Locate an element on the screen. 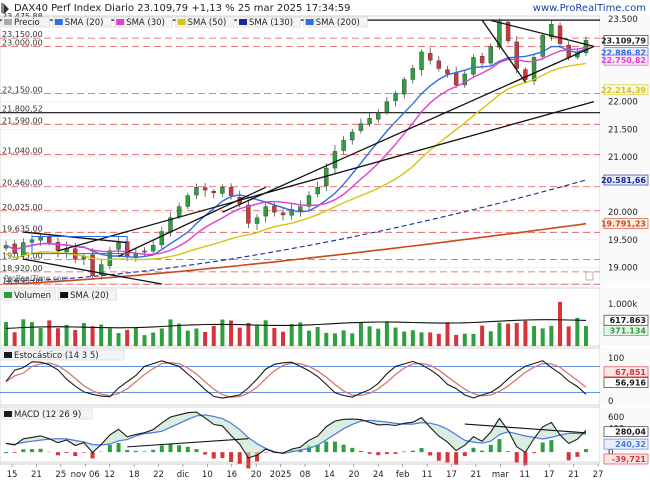  stoch-swatch-icon is located at coordinates (8, 355).